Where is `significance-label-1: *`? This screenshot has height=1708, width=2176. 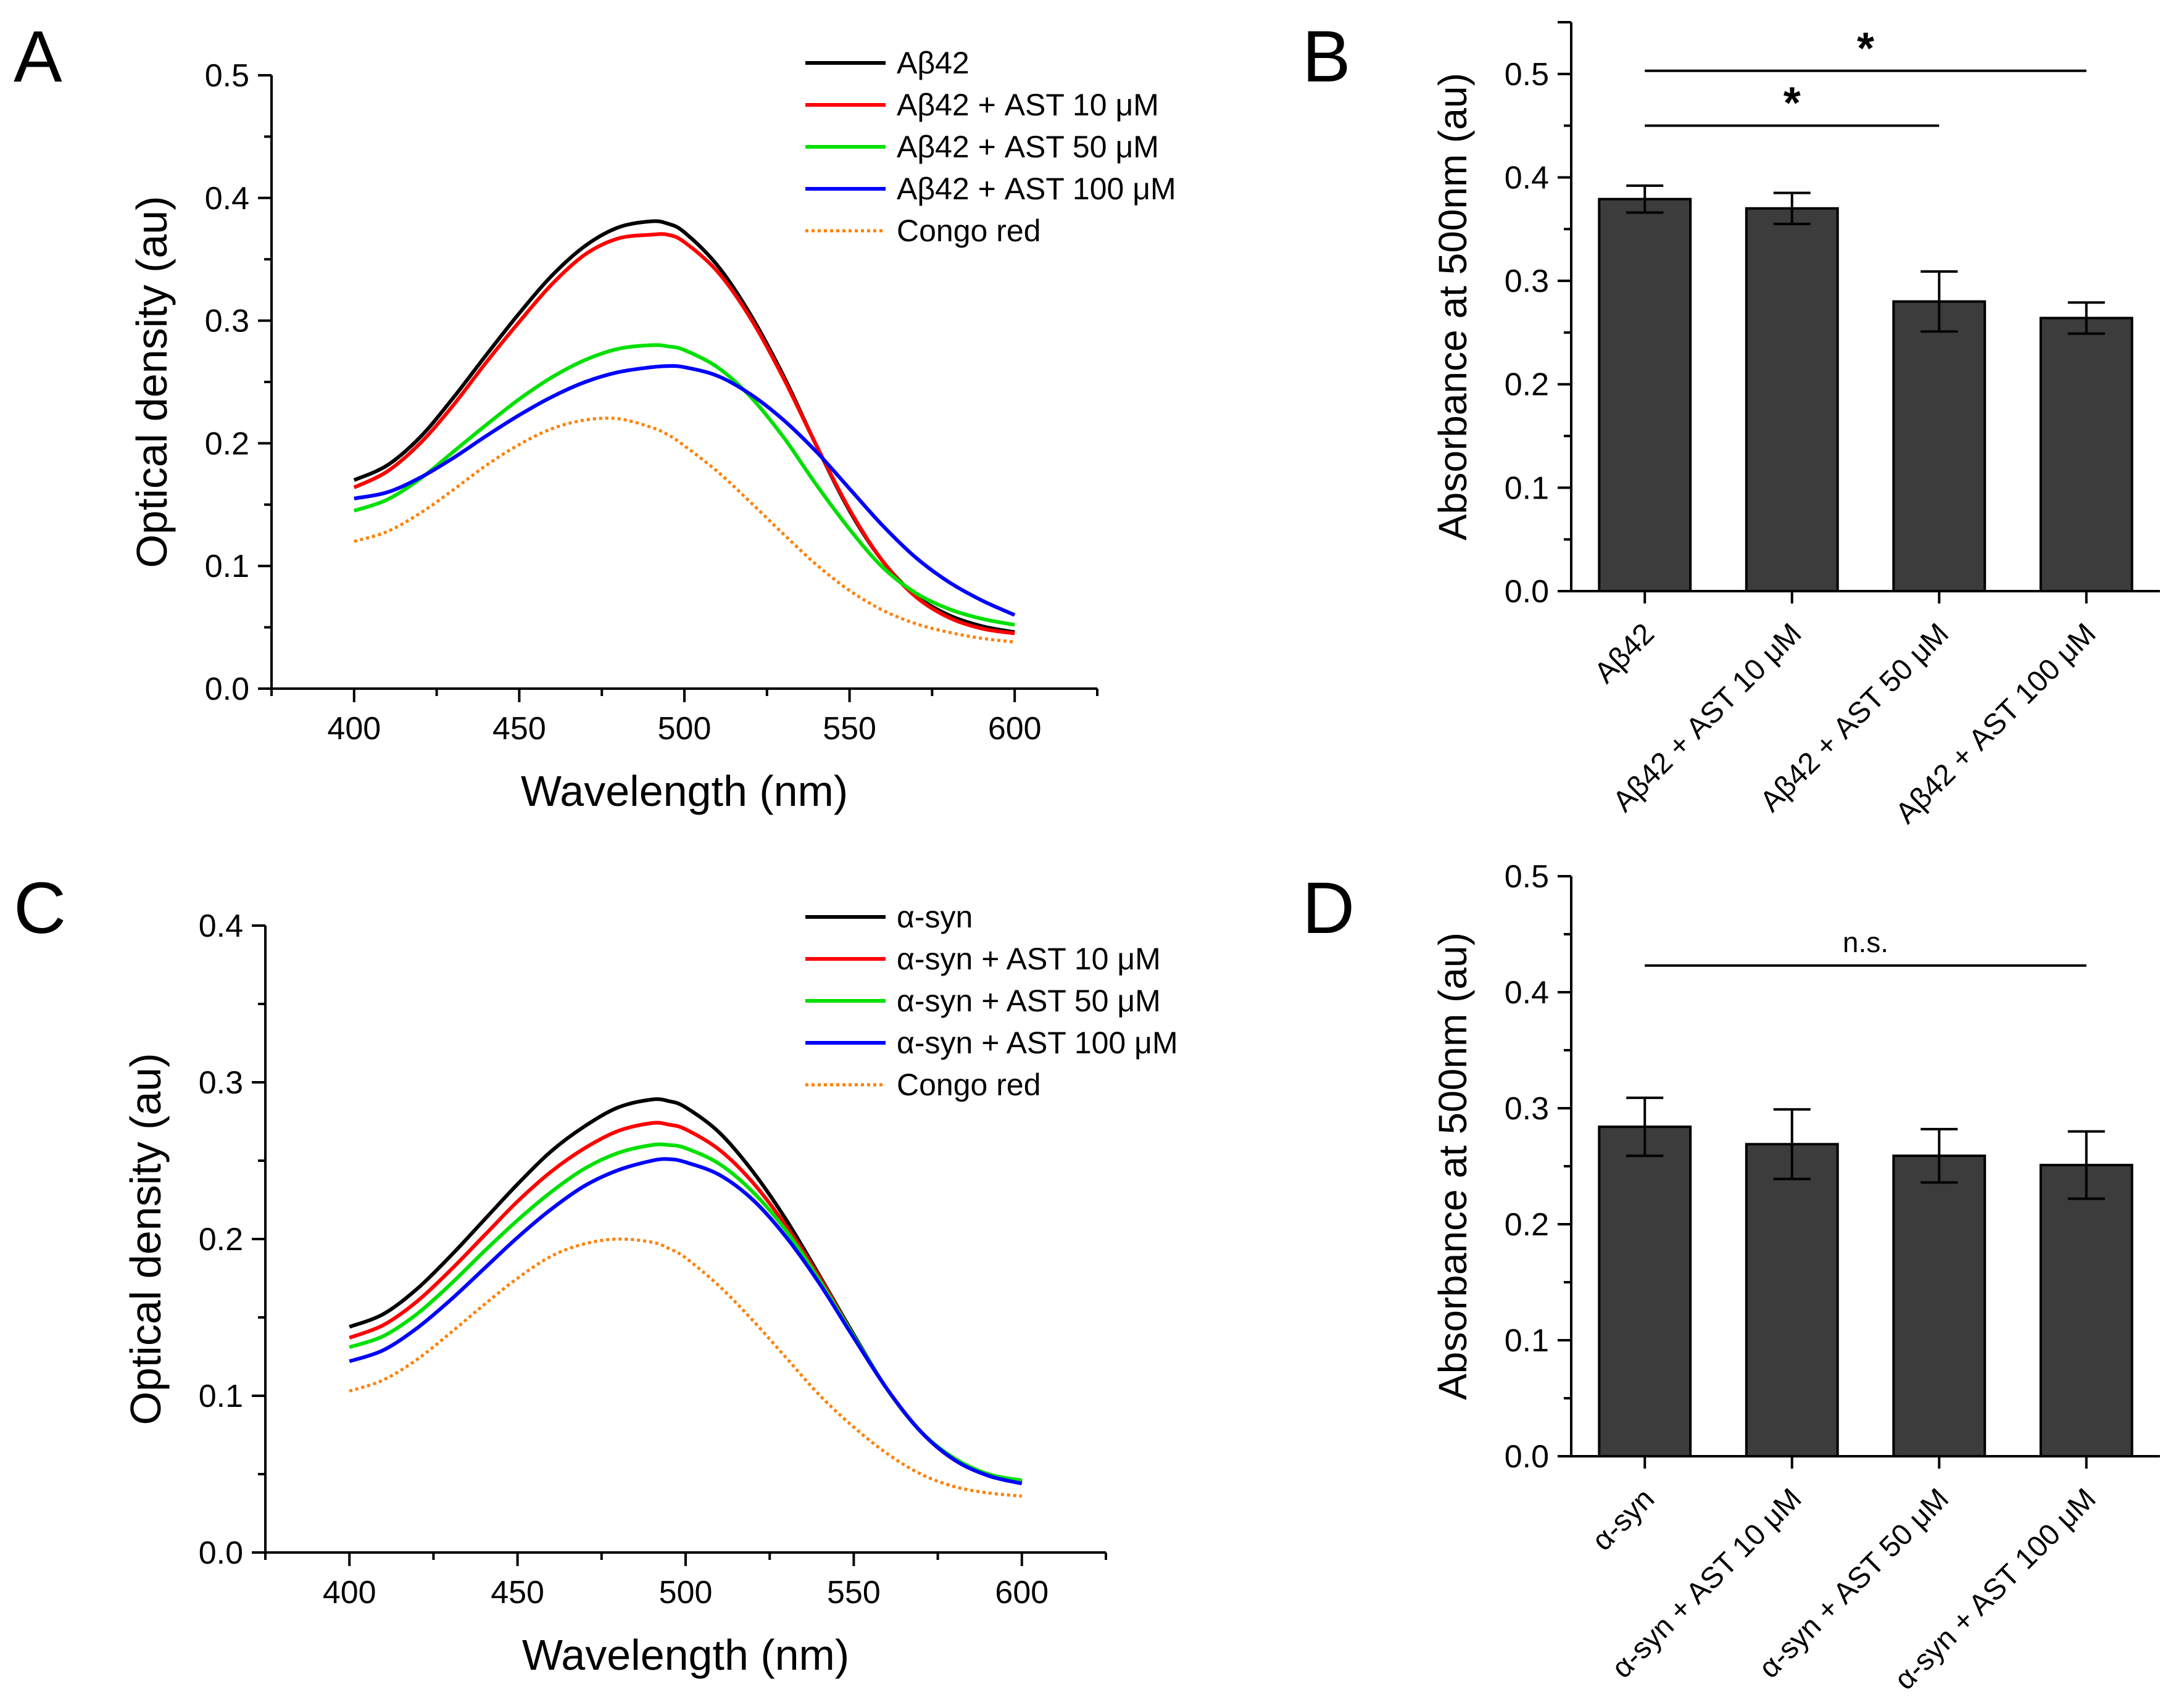
significance-label-1: * is located at coordinates (1792, 104).